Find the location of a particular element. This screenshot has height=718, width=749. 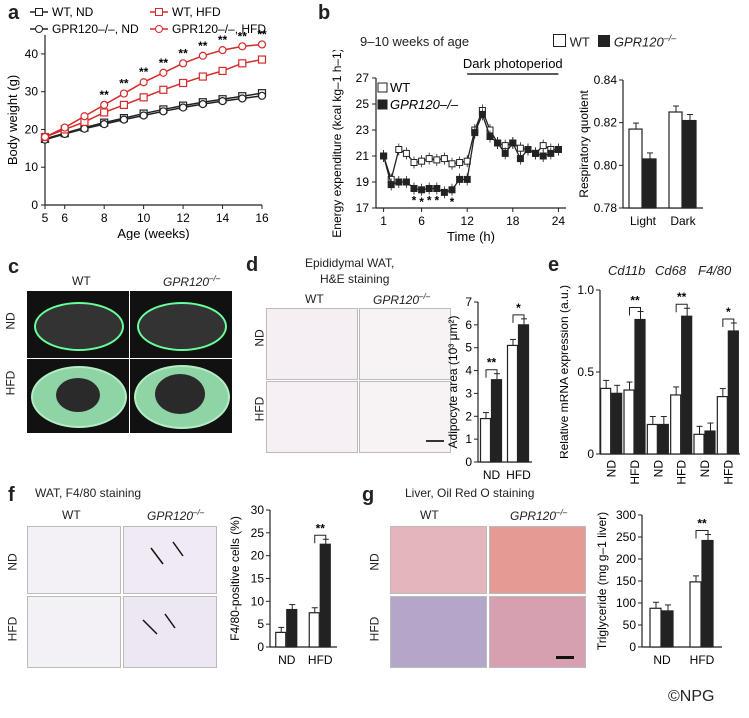

ct-scan-ko-nd-body is located at coordinates (182, 326).